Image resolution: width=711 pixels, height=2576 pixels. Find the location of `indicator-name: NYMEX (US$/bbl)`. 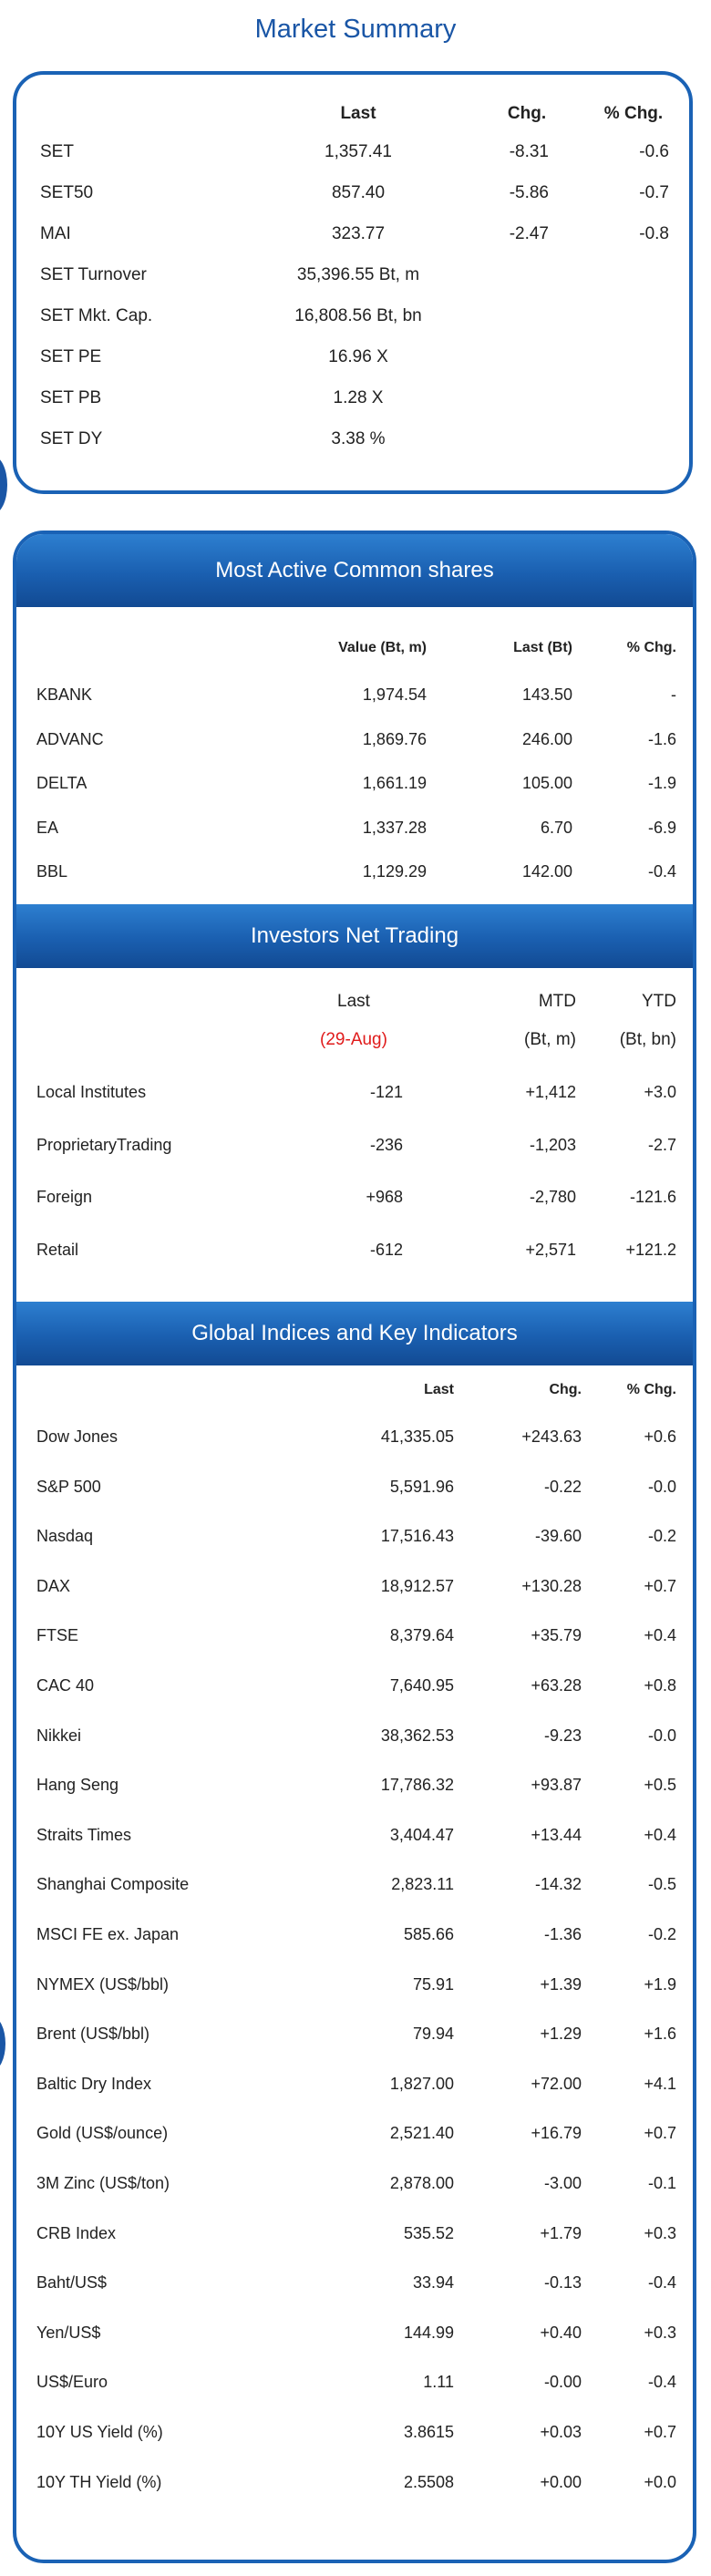

indicator-name: NYMEX (US$/bbl) is located at coordinates (103, 1984).